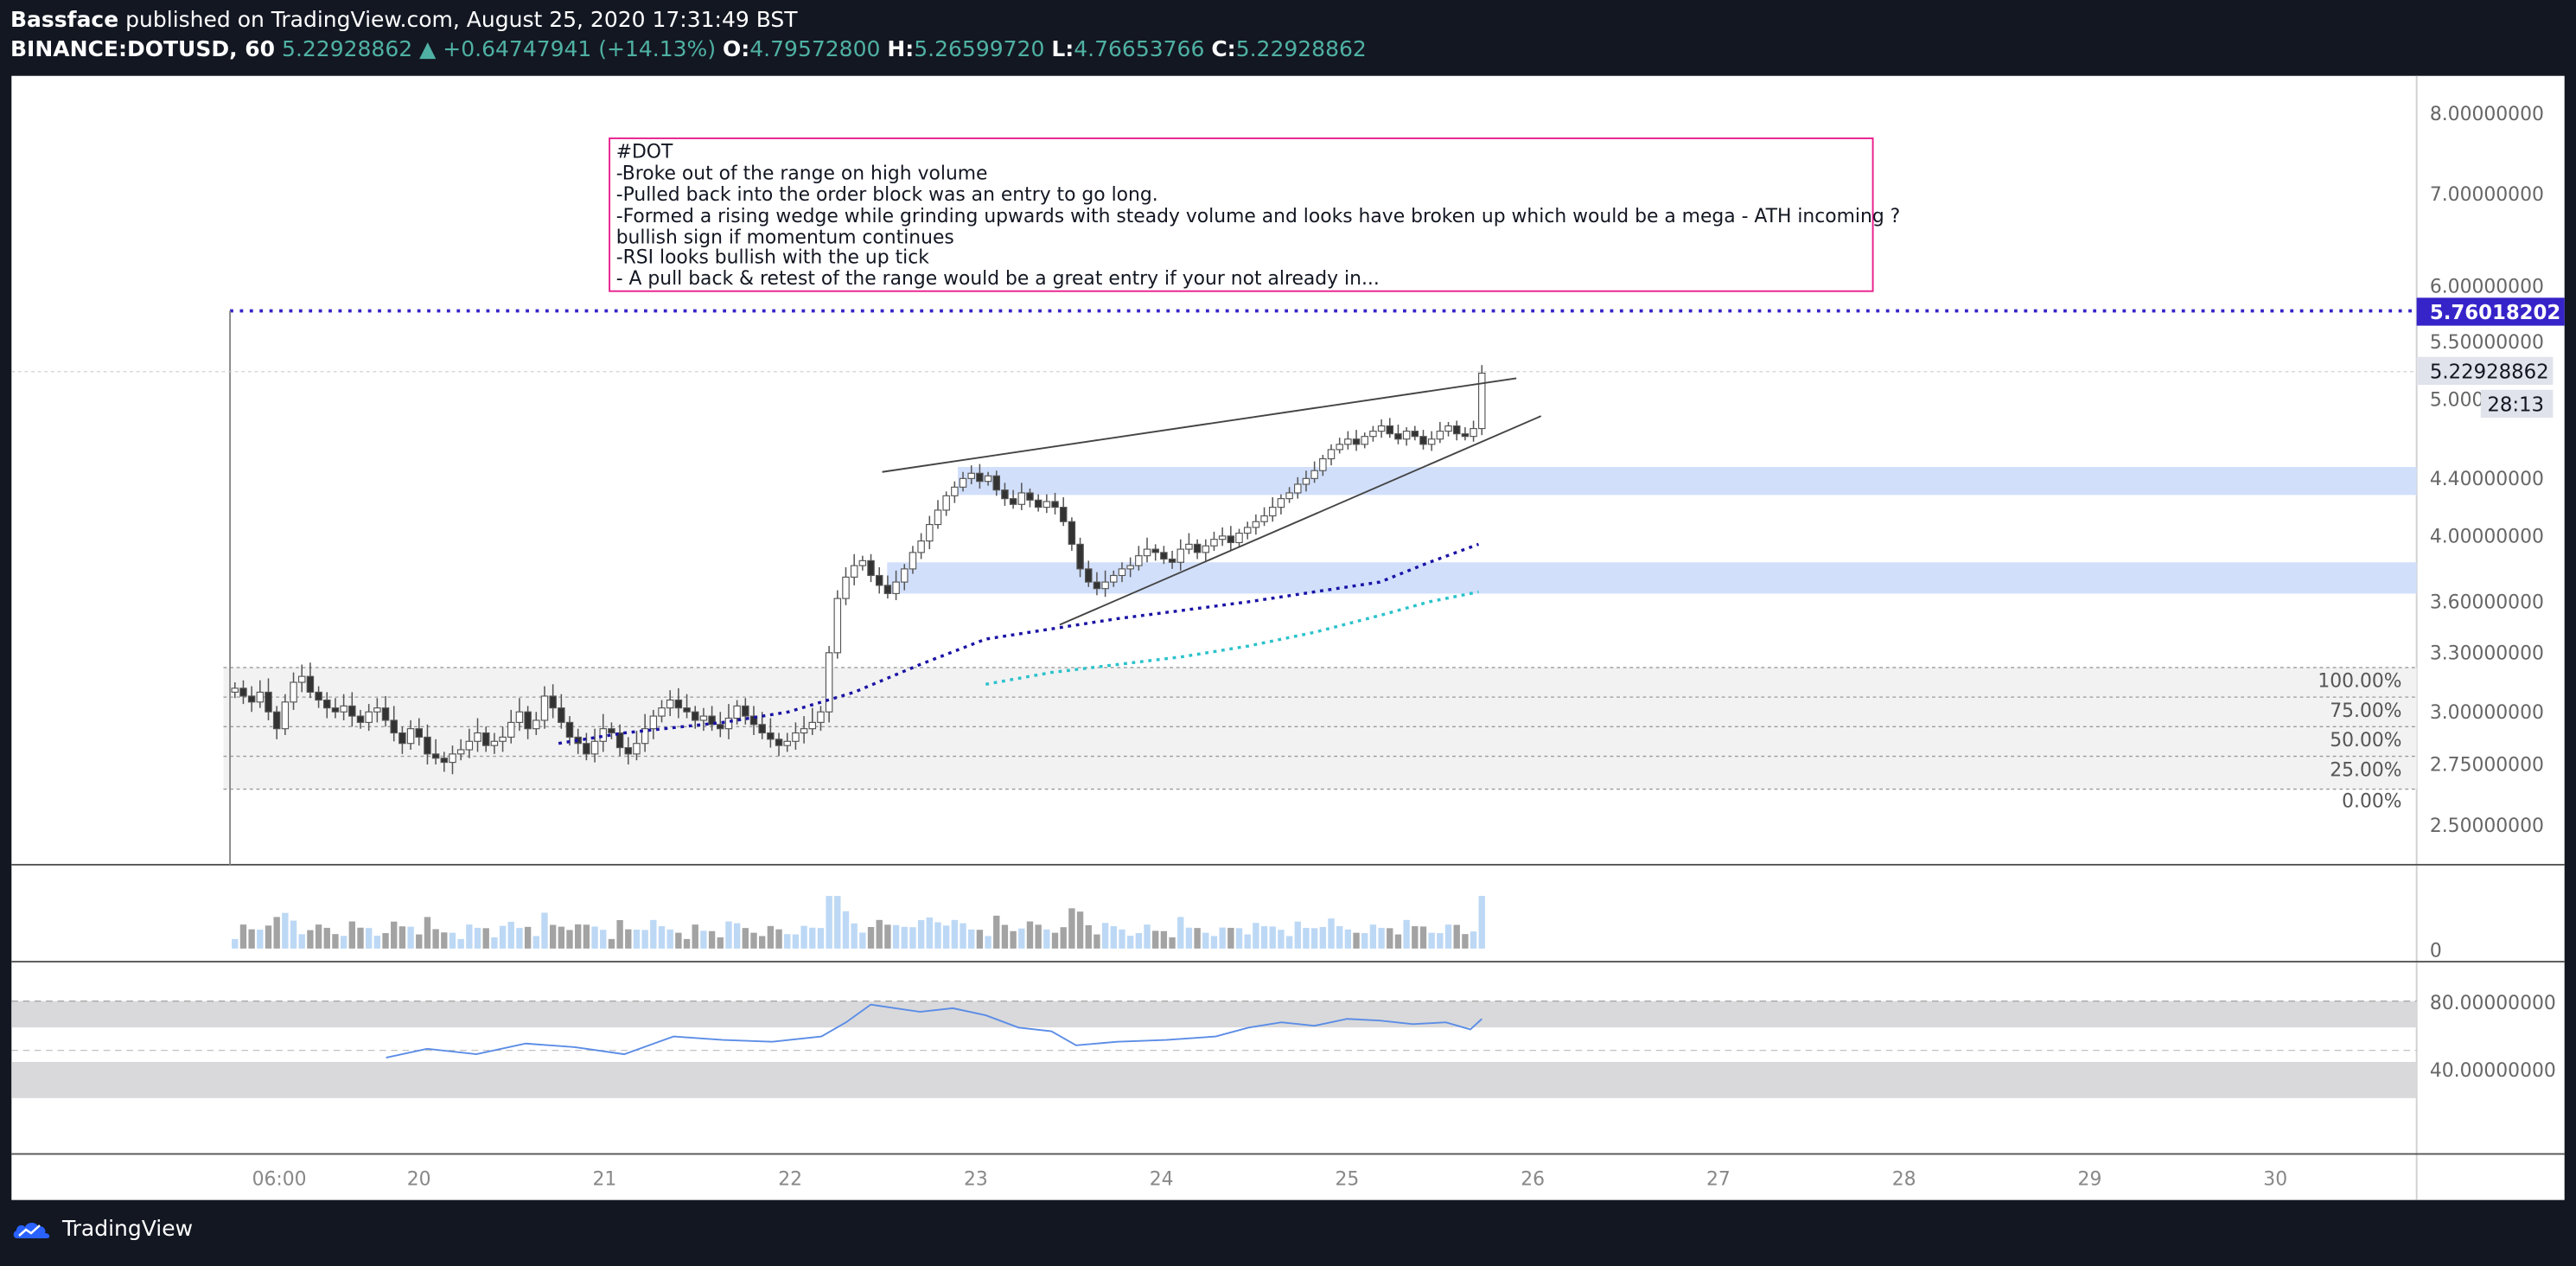 The image size is (2576, 1266). What do you see at coordinates (934, 1031) in the screenshot?
I see `rsi-line` at bounding box center [934, 1031].